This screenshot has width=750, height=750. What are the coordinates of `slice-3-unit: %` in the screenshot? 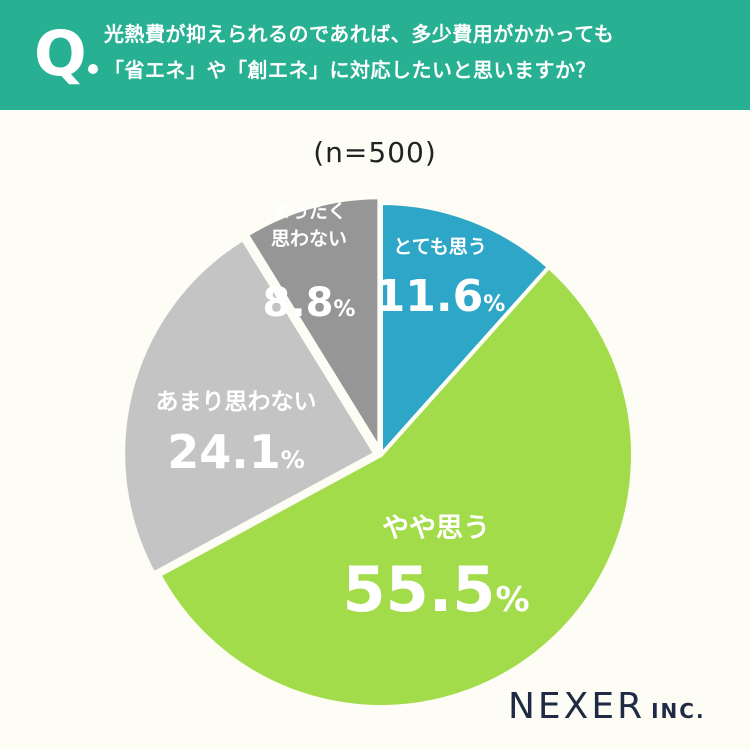 It's located at (293, 460).